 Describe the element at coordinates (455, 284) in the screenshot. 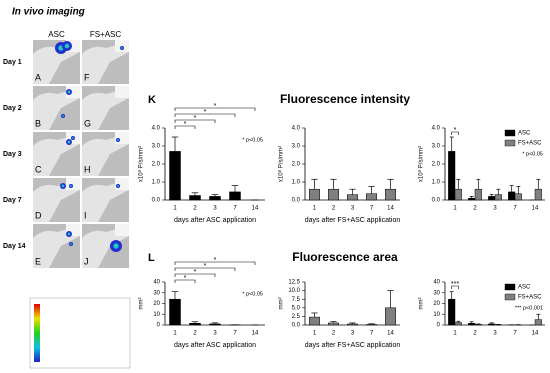

I see `significance-label: ***` at that location.